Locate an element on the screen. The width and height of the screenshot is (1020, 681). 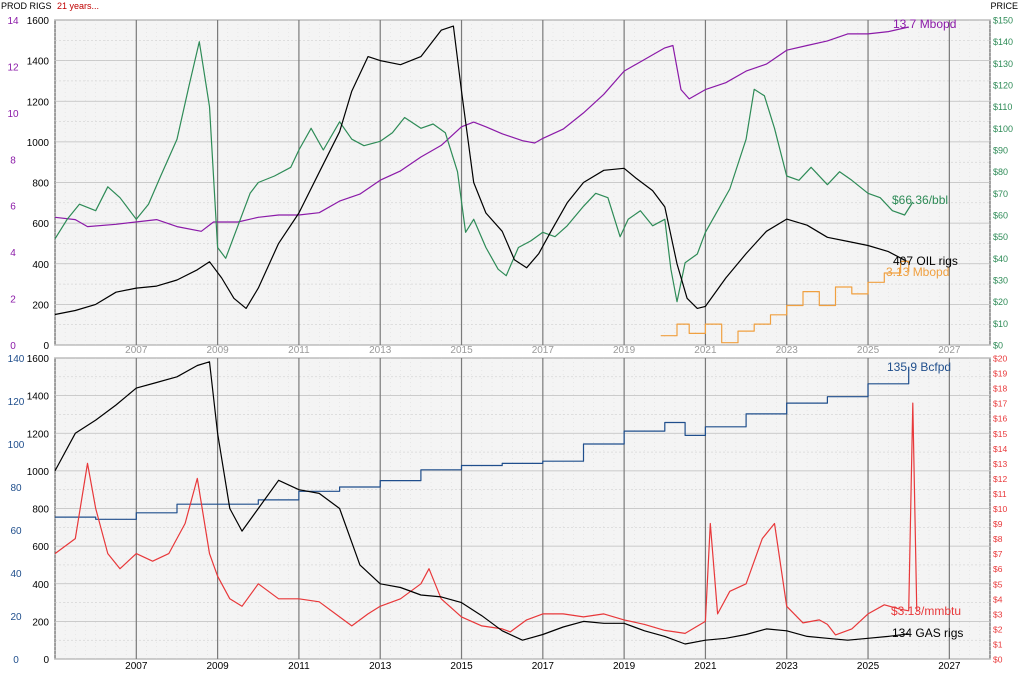
oil-price-tick: $150 is located at coordinates (1003, 21).